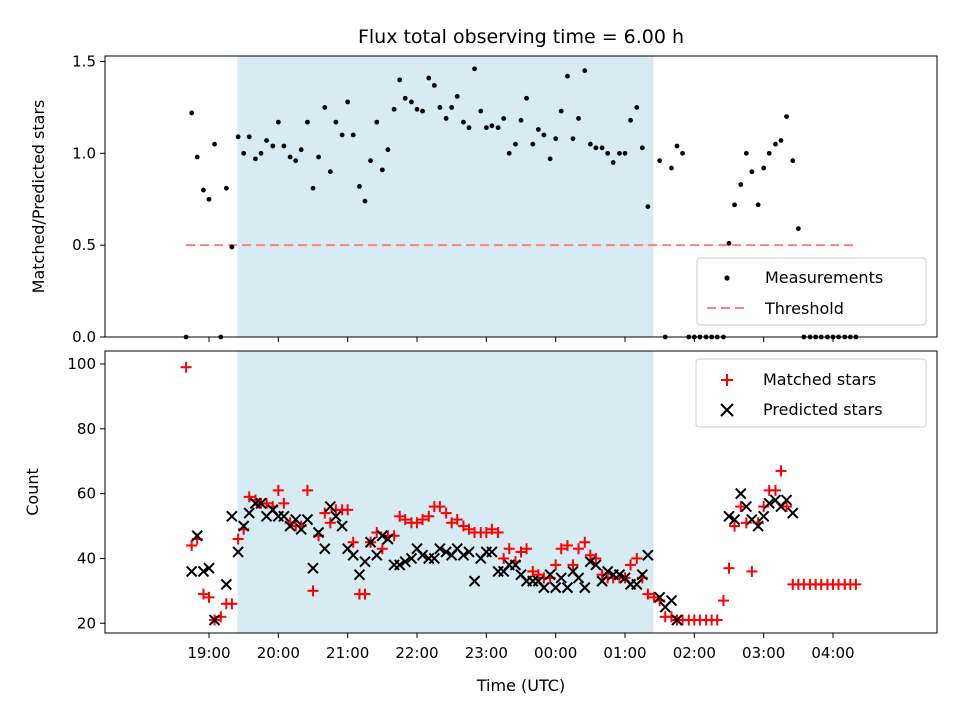 The image size is (960, 720). I want to click on legend-predicted-label: Predicted stars, so click(823, 409).